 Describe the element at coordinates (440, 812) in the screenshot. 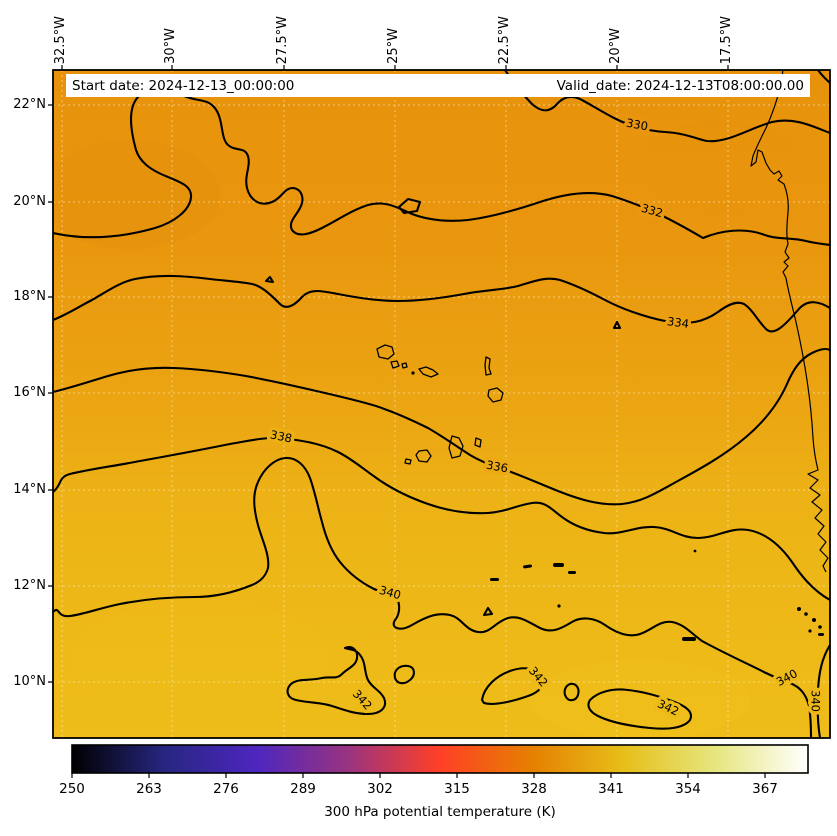

I see `colorbar-caption: 300 hPa potential temperature (K)` at that location.